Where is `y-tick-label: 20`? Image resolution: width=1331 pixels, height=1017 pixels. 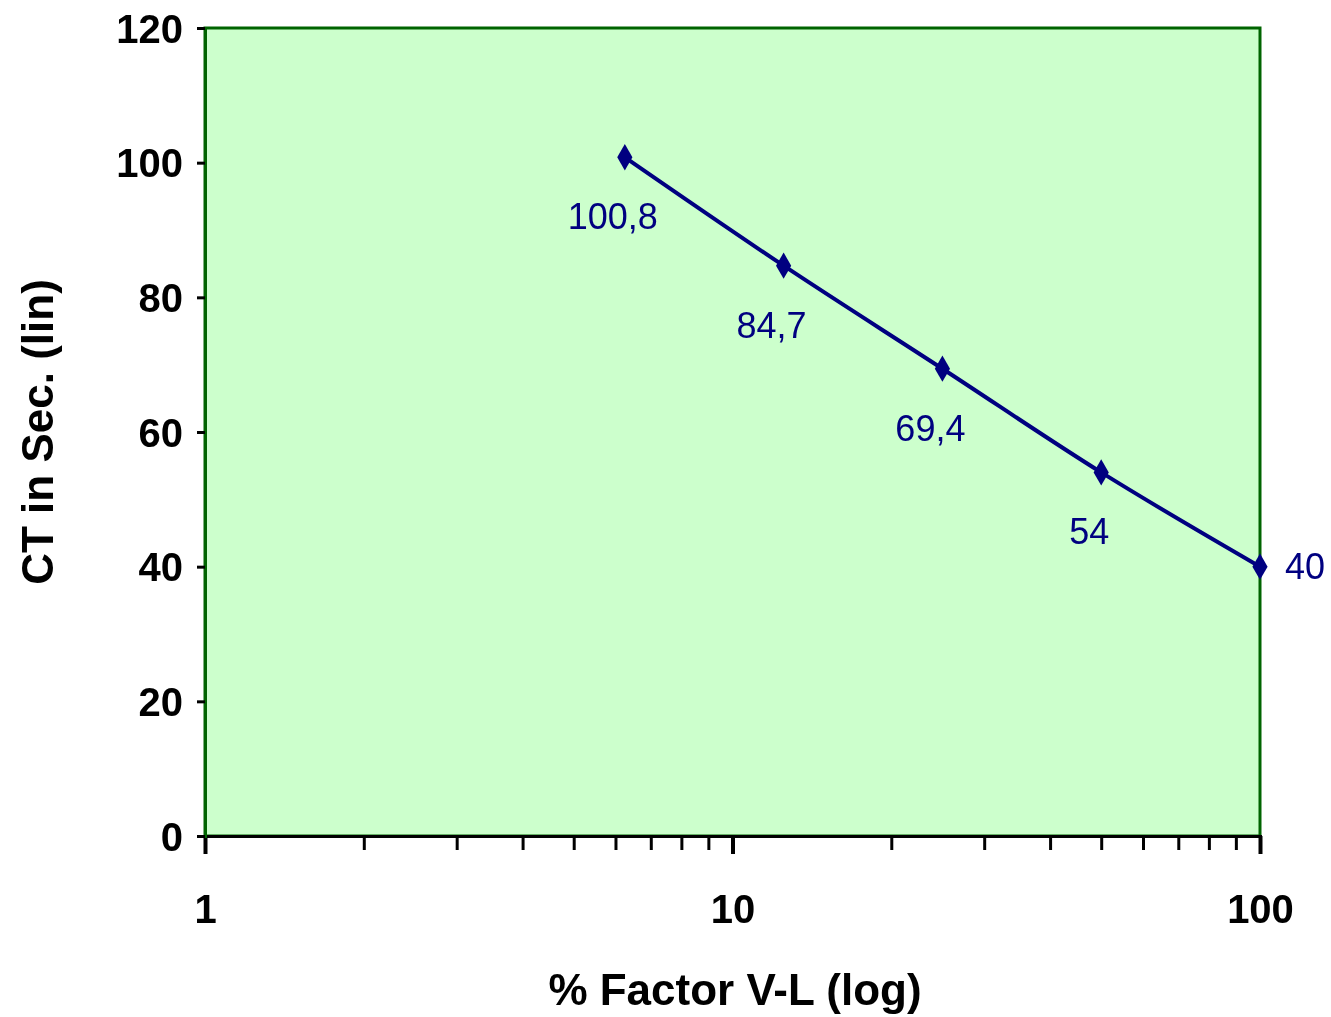
y-tick-label: 20 is located at coordinates (160, 701).